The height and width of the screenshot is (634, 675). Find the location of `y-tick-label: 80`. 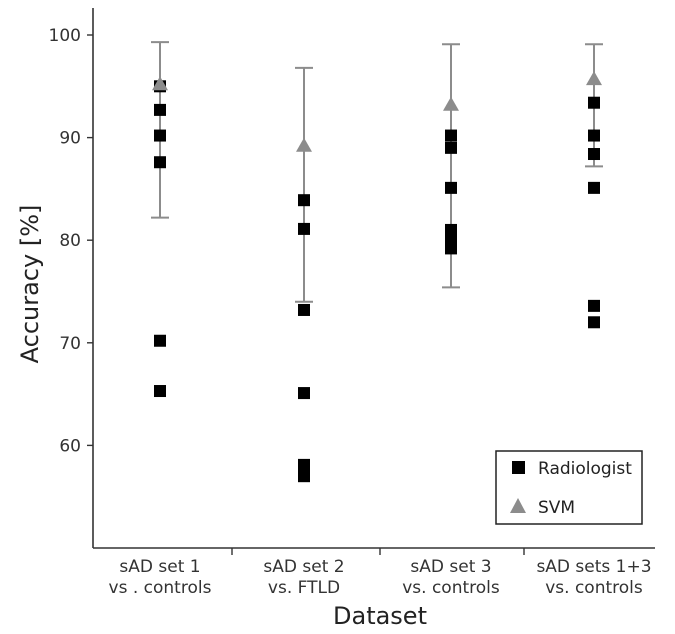

y-tick-label: 80 is located at coordinates (70, 241).